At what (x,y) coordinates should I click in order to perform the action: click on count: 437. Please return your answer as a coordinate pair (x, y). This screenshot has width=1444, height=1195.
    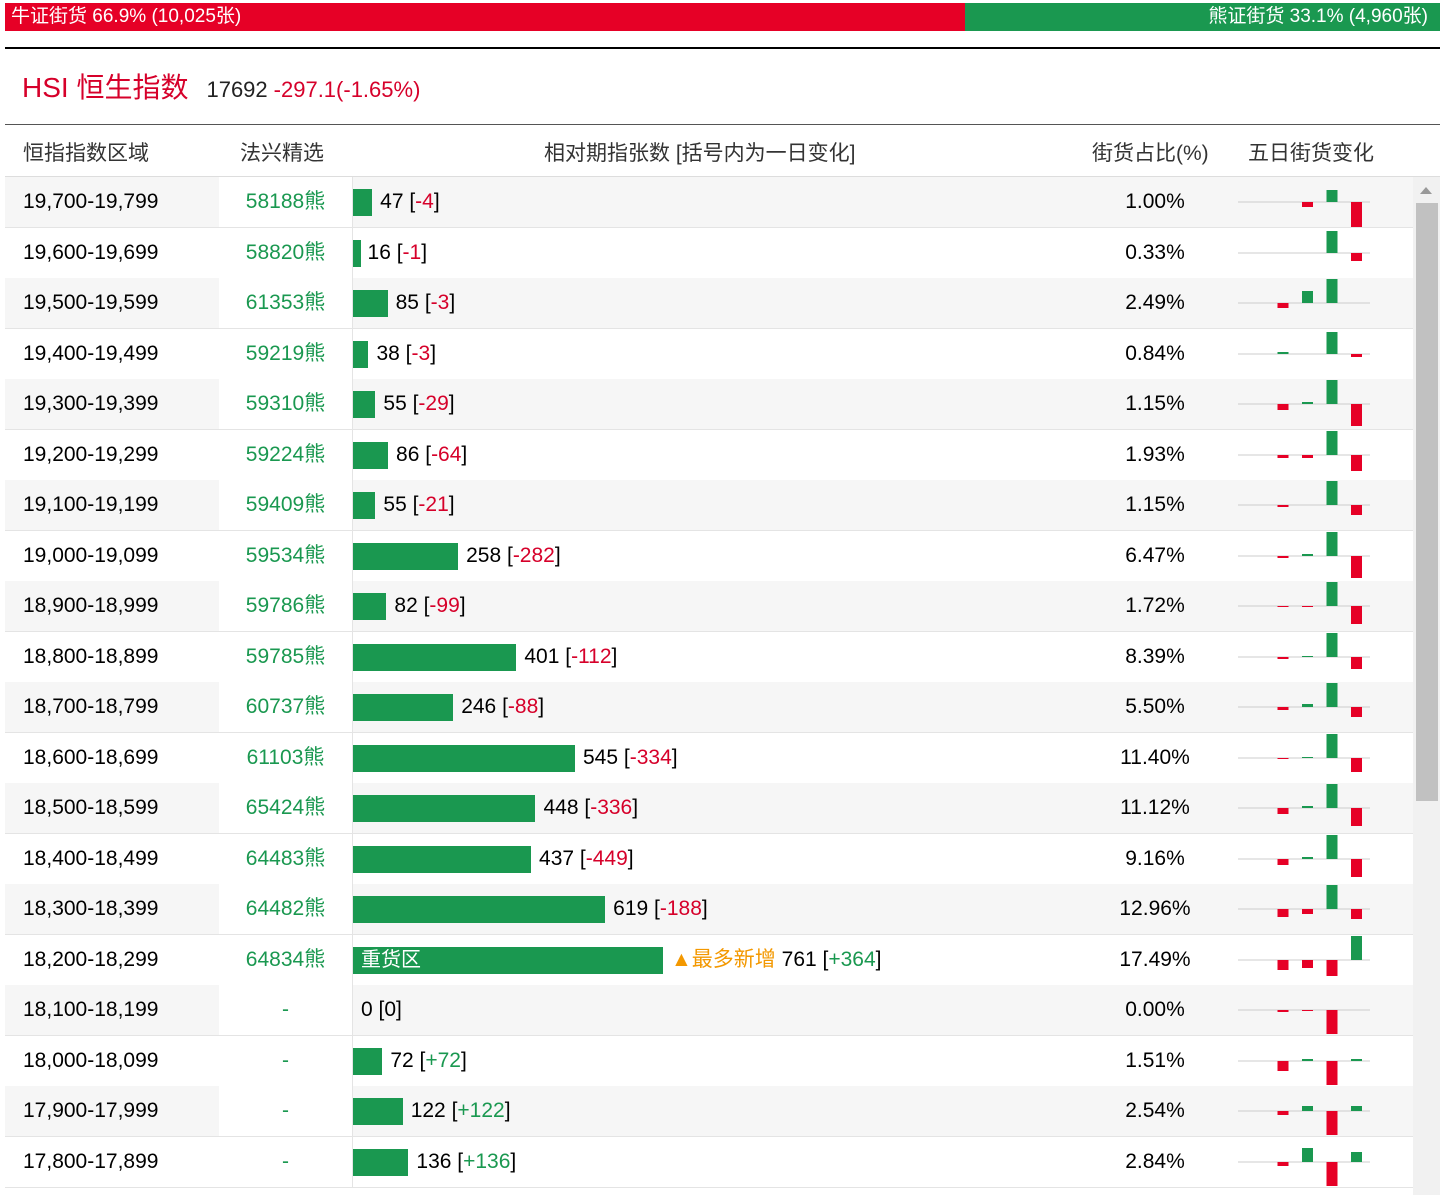
    Looking at the image, I should click on (557, 858).